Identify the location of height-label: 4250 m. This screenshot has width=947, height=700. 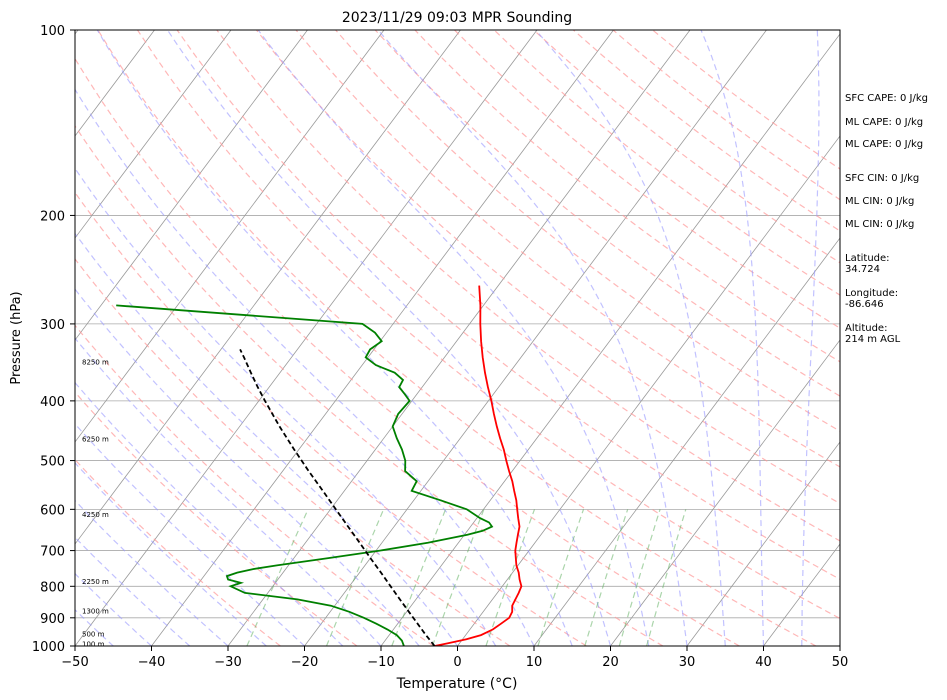
(95, 515).